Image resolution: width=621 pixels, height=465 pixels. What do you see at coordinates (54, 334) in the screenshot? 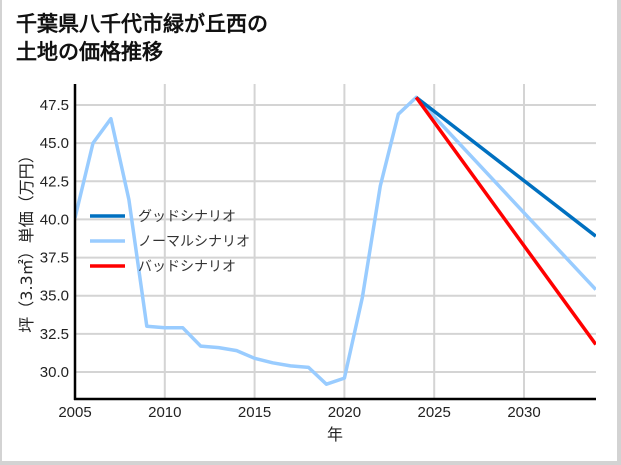
I see `y-tick-label: 32.5` at bounding box center [54, 334].